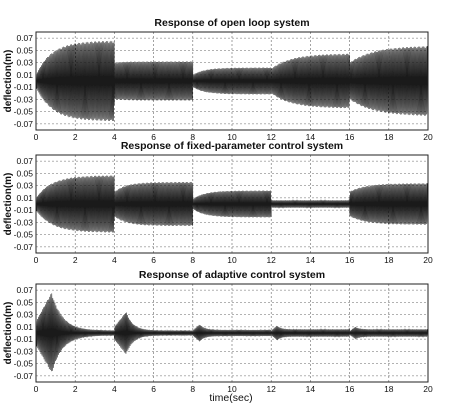 Image resolution: width=474 pixels, height=417 pixels. What do you see at coordinates (231, 23) in the screenshot?
I see `panel-title: Response of open loop system` at bounding box center [231, 23].